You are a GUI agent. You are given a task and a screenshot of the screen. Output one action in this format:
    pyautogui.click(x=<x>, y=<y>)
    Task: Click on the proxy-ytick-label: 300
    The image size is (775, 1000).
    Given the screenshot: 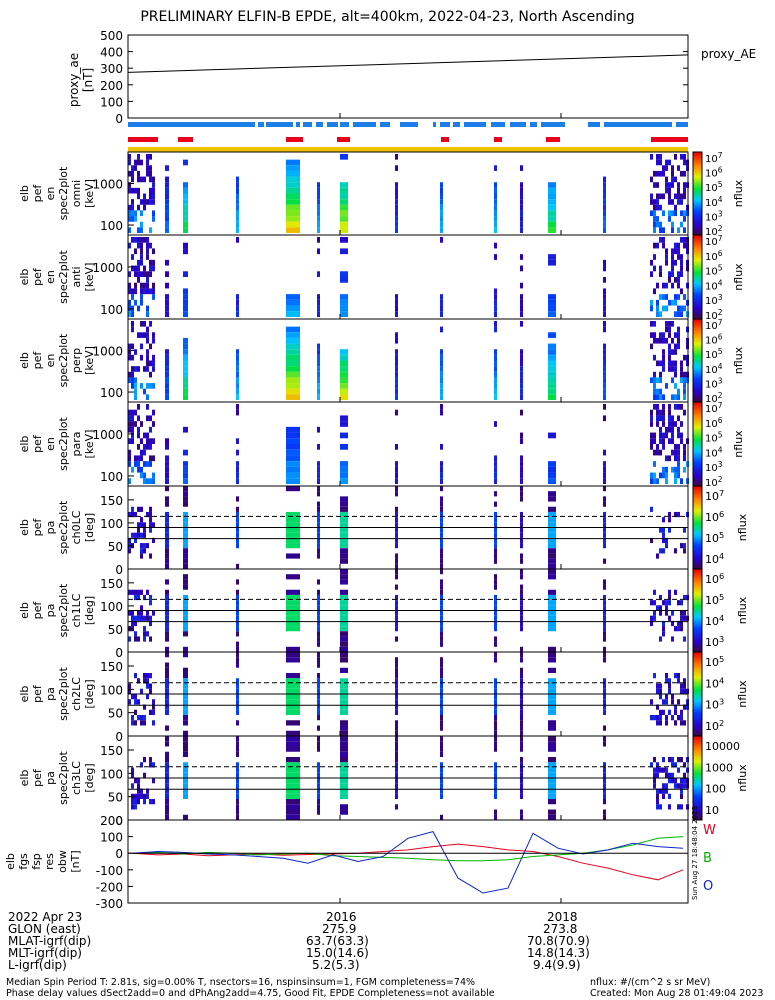 What is the action you would take?
    pyautogui.click(x=111, y=69)
    